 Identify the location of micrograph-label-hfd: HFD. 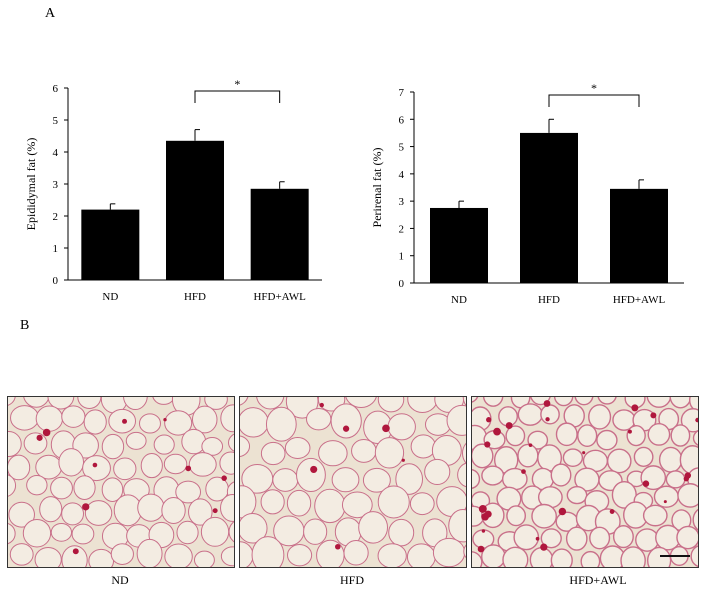
(351, 580).